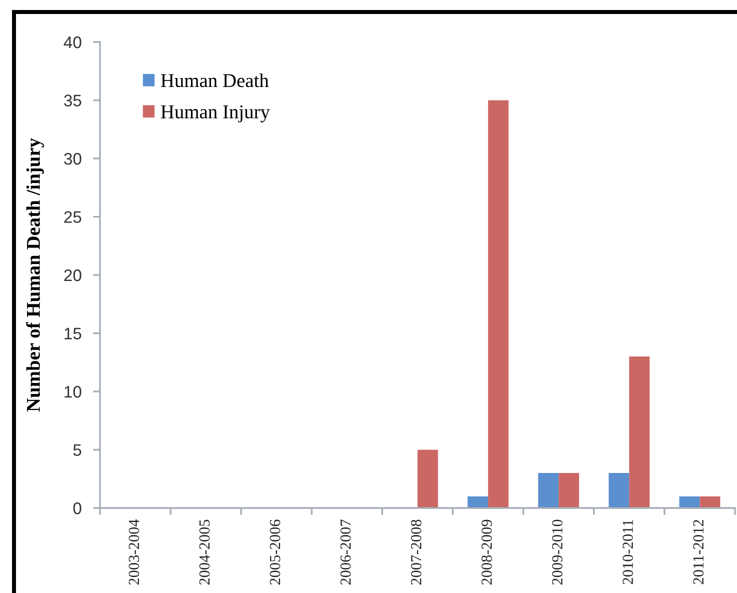 This screenshot has width=737, height=593. I want to click on y-tick-label: 30, so click(73, 158).